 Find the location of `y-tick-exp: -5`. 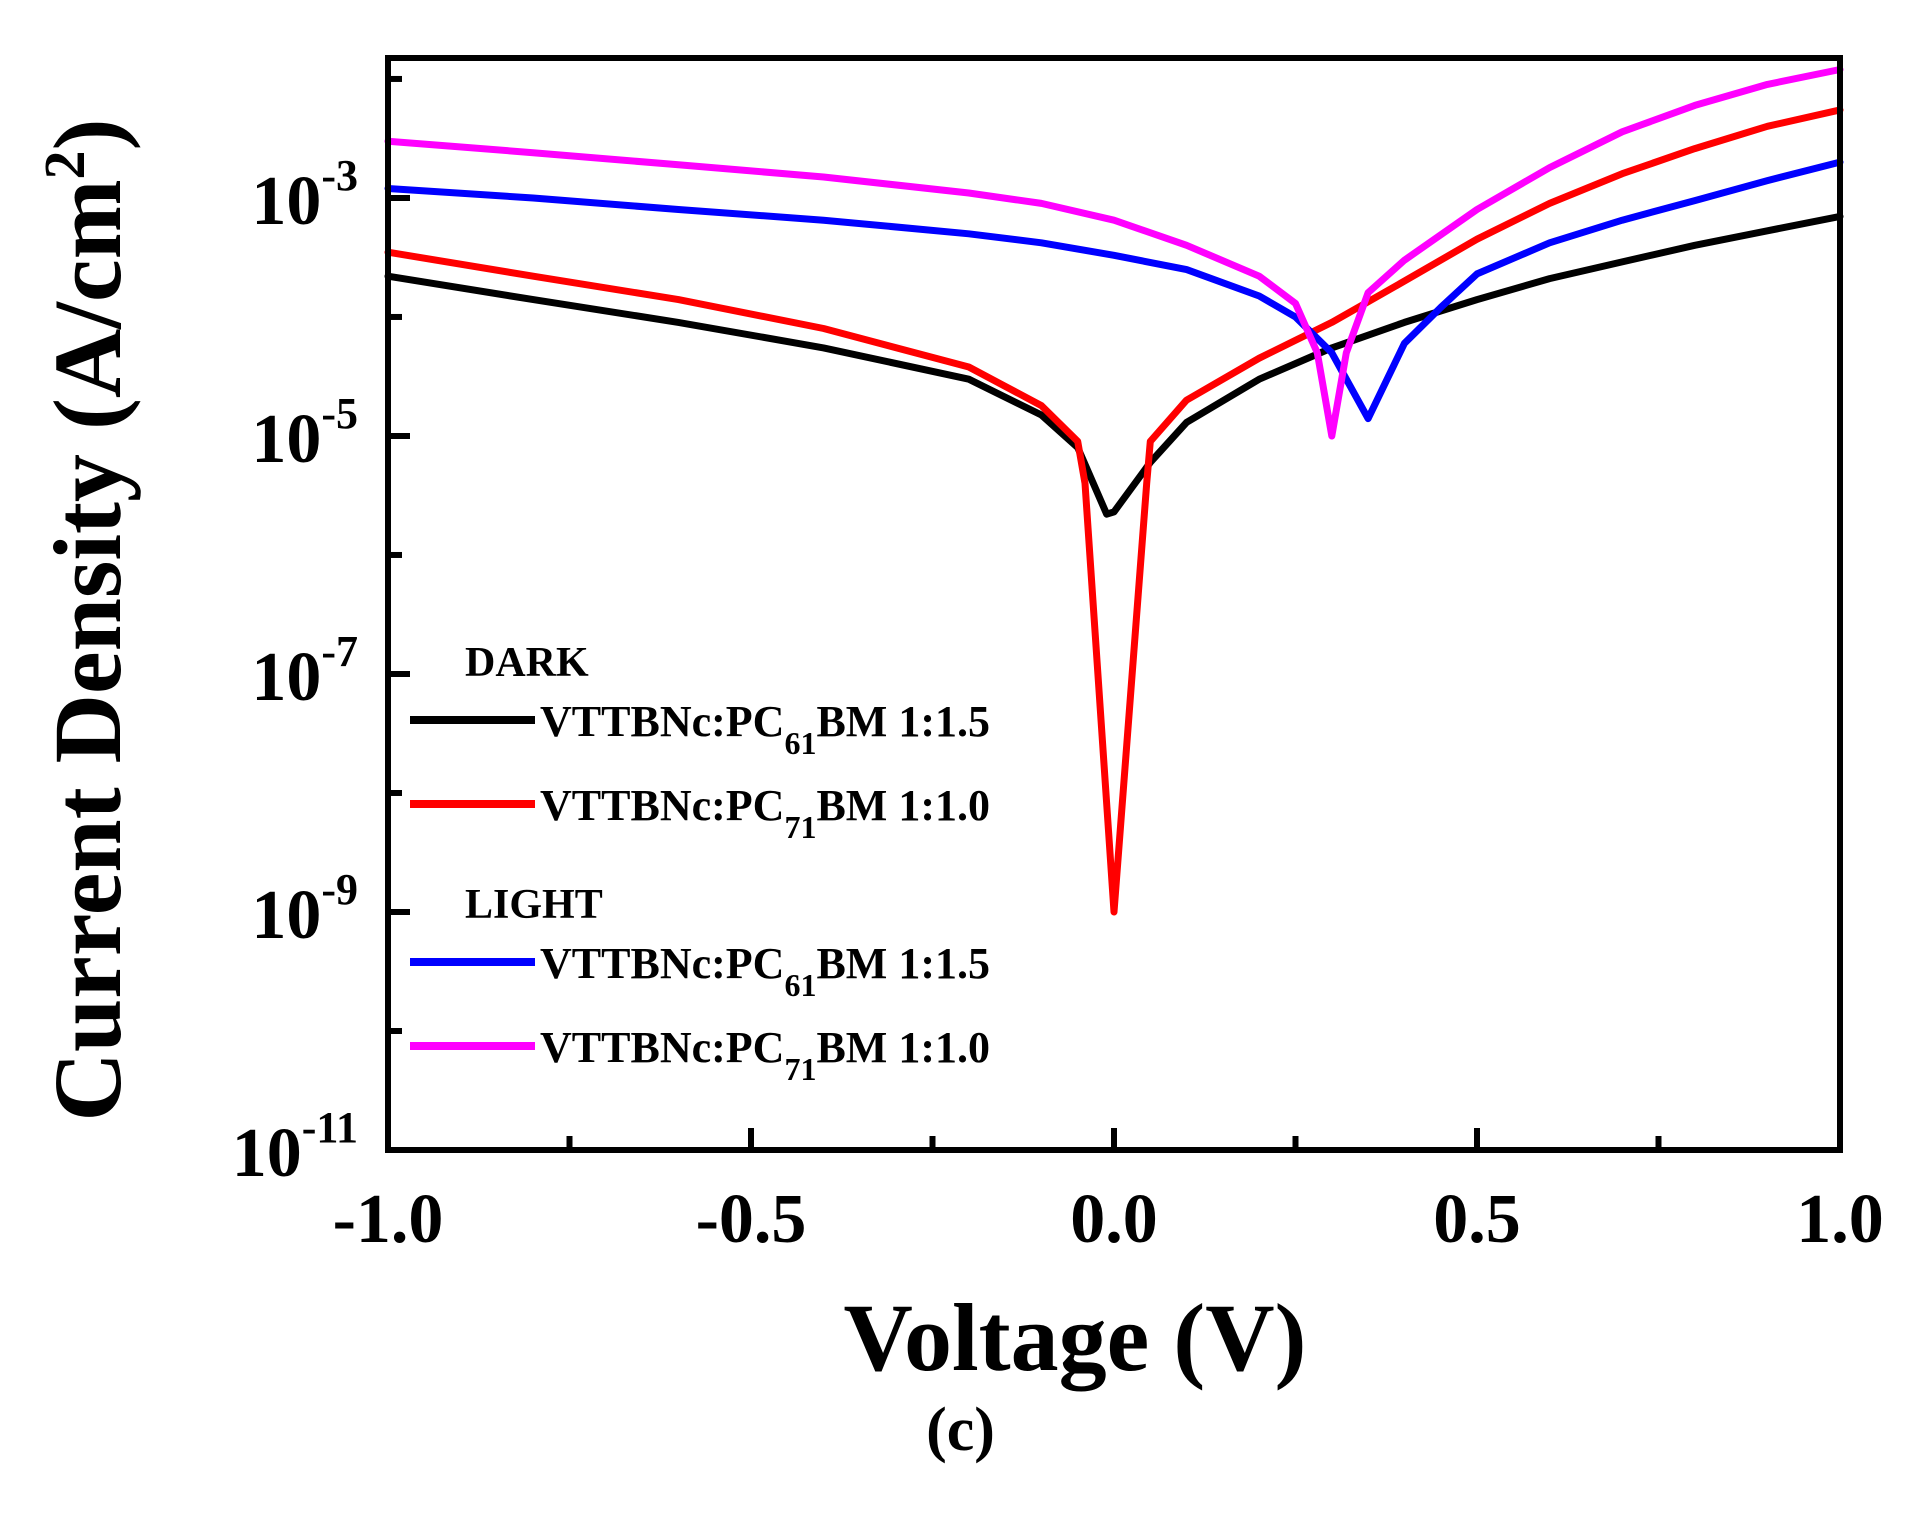

y-tick-exp: -5 is located at coordinates (339, 413).